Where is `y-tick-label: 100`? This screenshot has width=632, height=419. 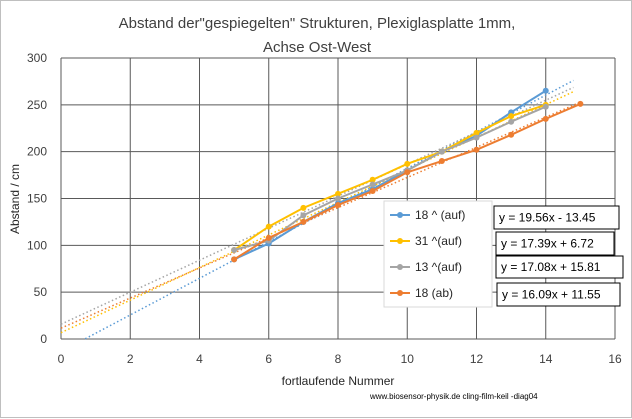 y-tick-label: 100 is located at coordinates (37, 245).